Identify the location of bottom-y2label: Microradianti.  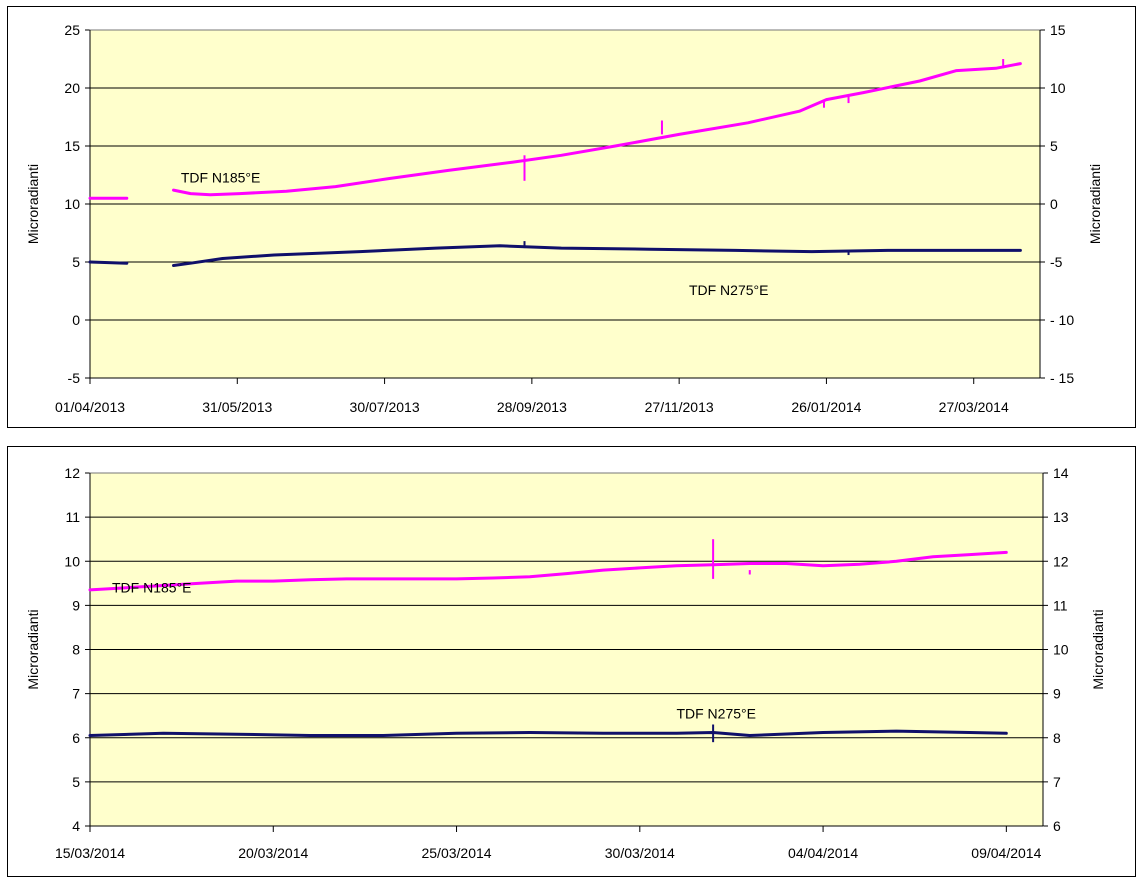
(1098, 649).